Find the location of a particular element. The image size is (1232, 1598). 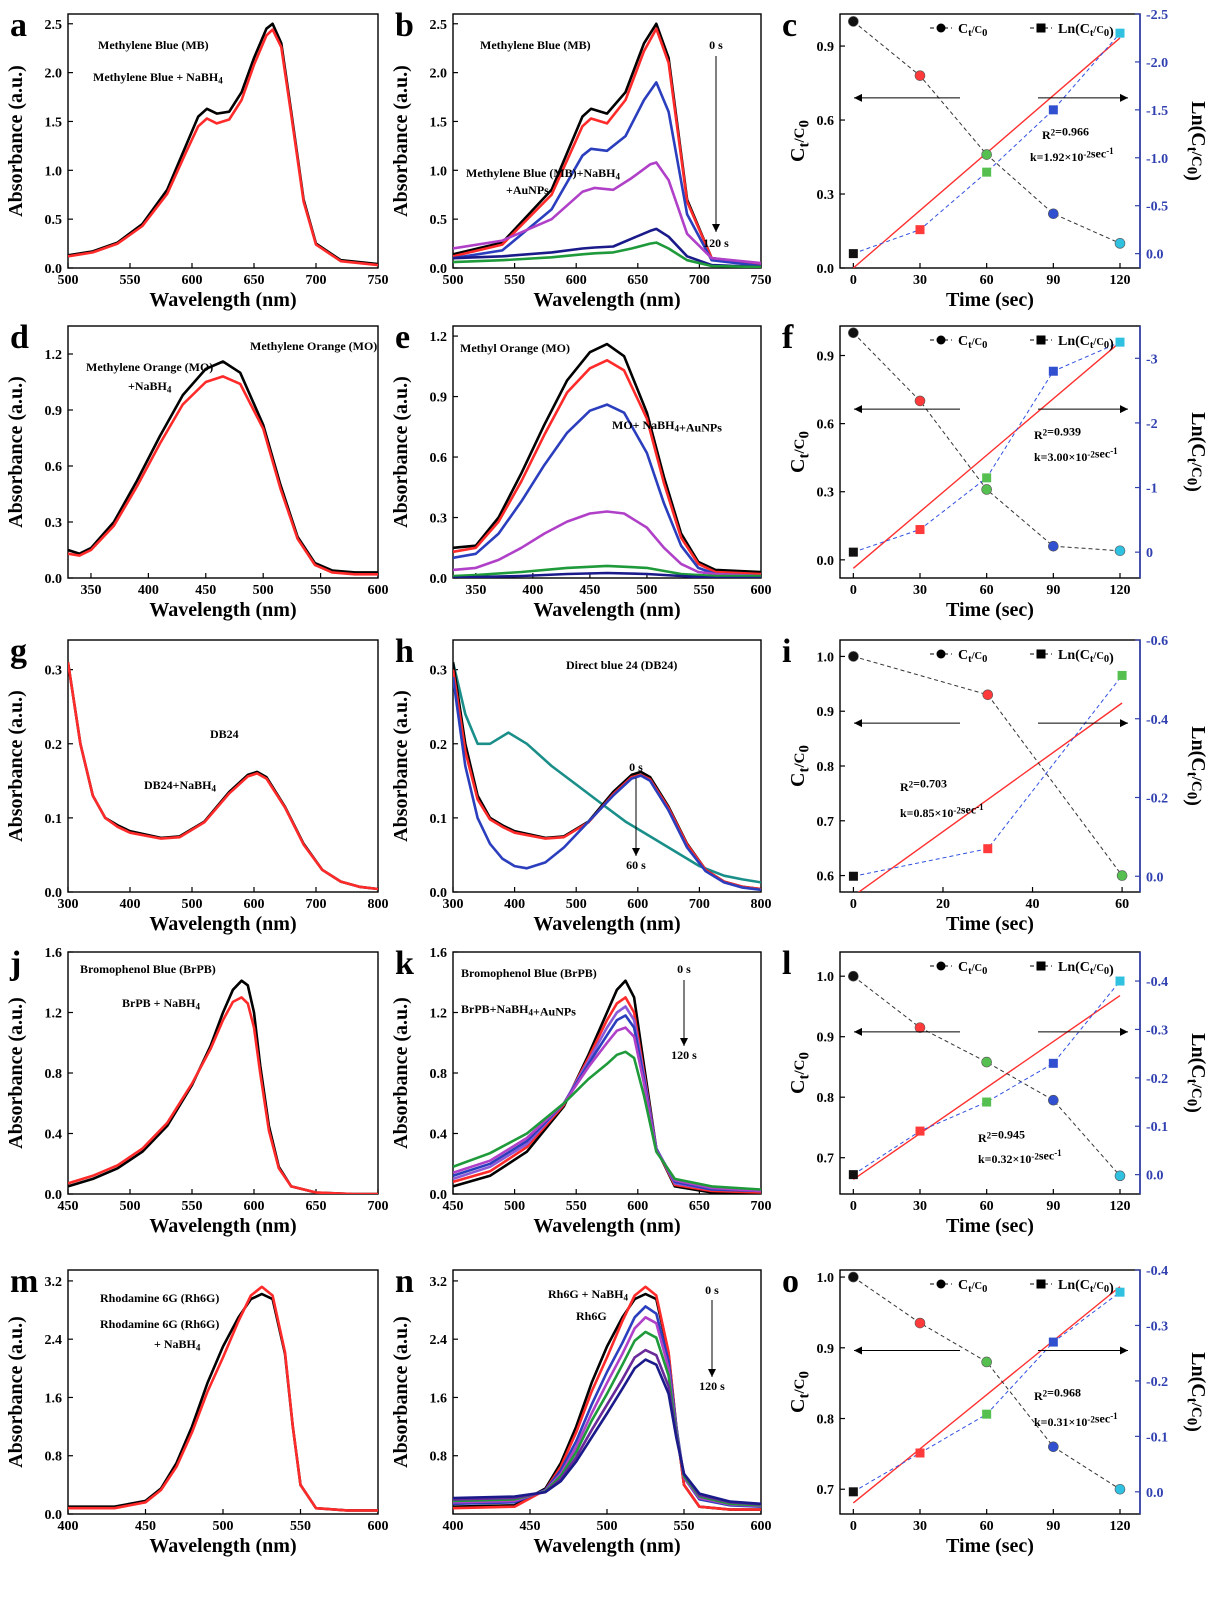

y-tick-label: 2.5 is located at coordinates (439, 25).